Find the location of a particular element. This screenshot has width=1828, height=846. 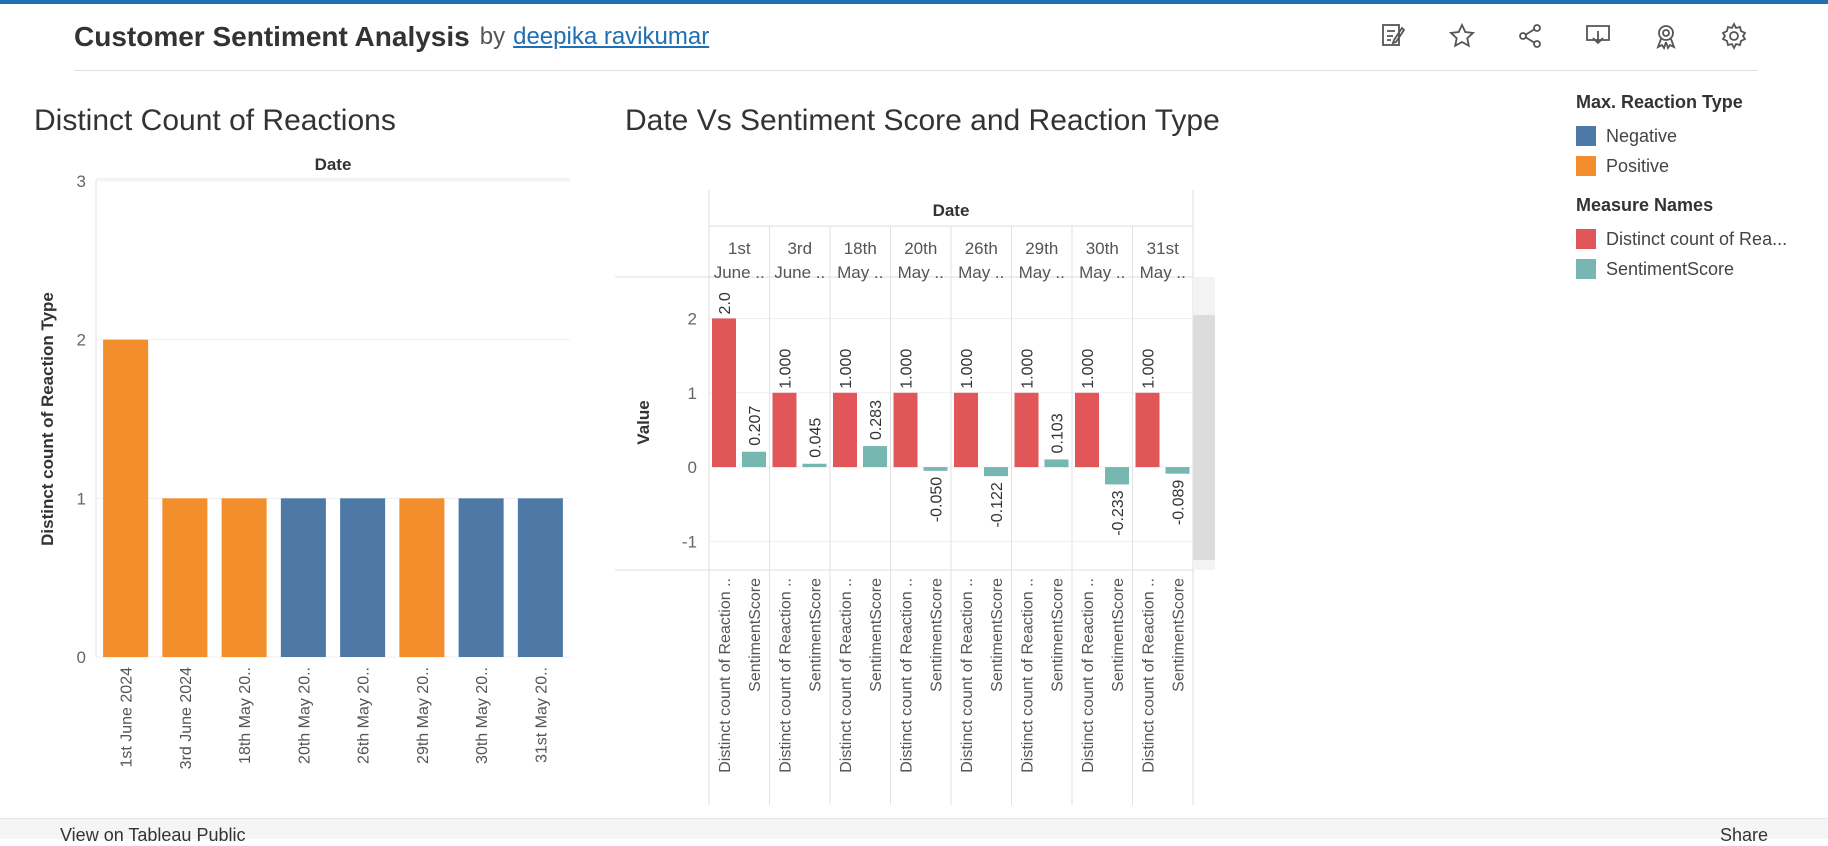

data-label: 0.045 is located at coordinates (816, 438).